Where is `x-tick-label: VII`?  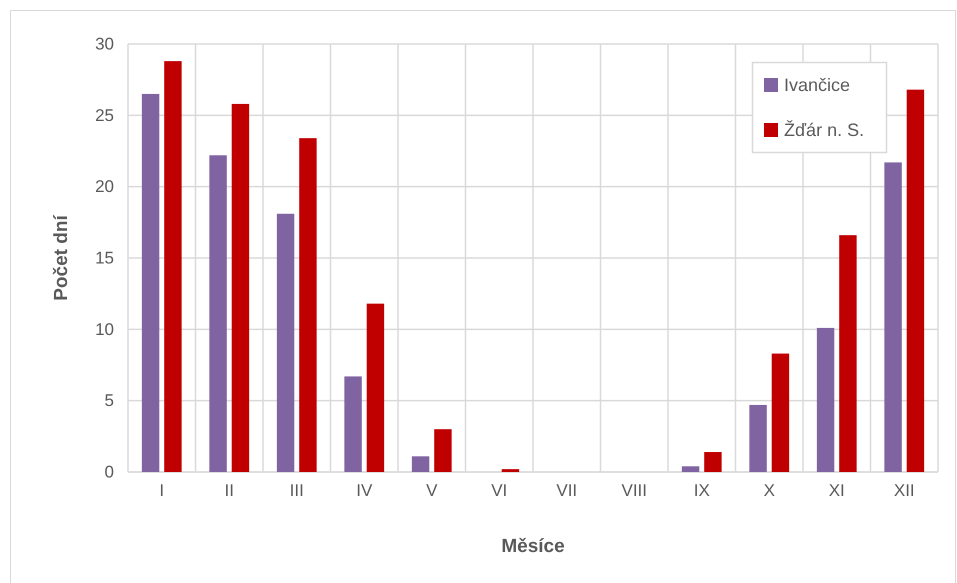
x-tick-label: VII is located at coordinates (567, 490).